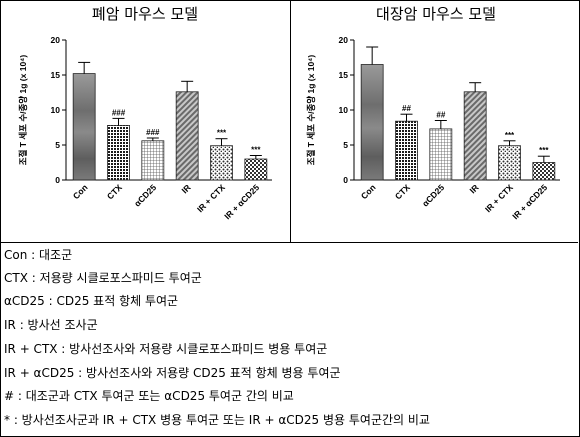  What do you see at coordinates (406, 108) in the screenshot?
I see `significance-ctx: ##` at bounding box center [406, 108].